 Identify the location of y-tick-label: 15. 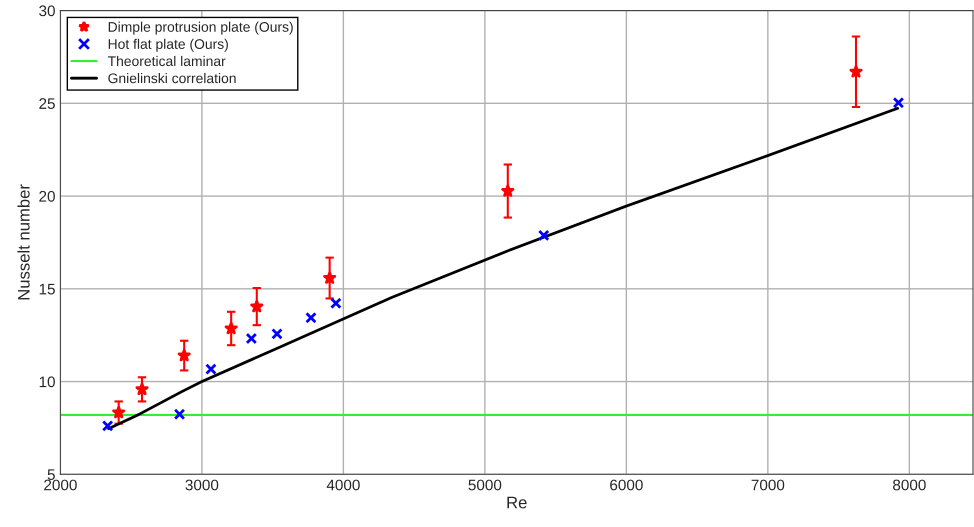
(47, 289).